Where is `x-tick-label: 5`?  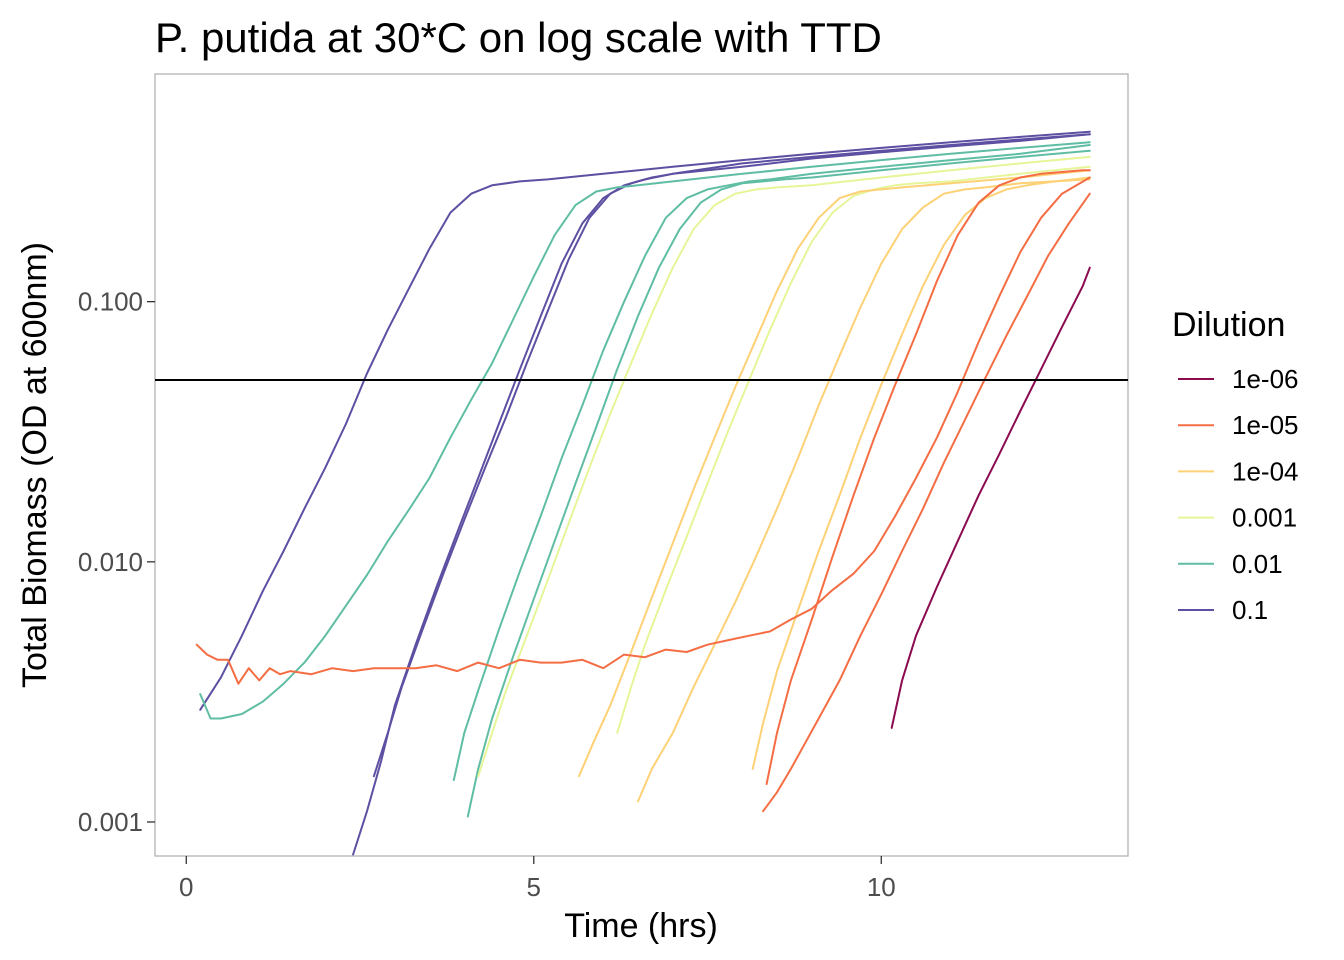
x-tick-label: 5 is located at coordinates (534, 887).